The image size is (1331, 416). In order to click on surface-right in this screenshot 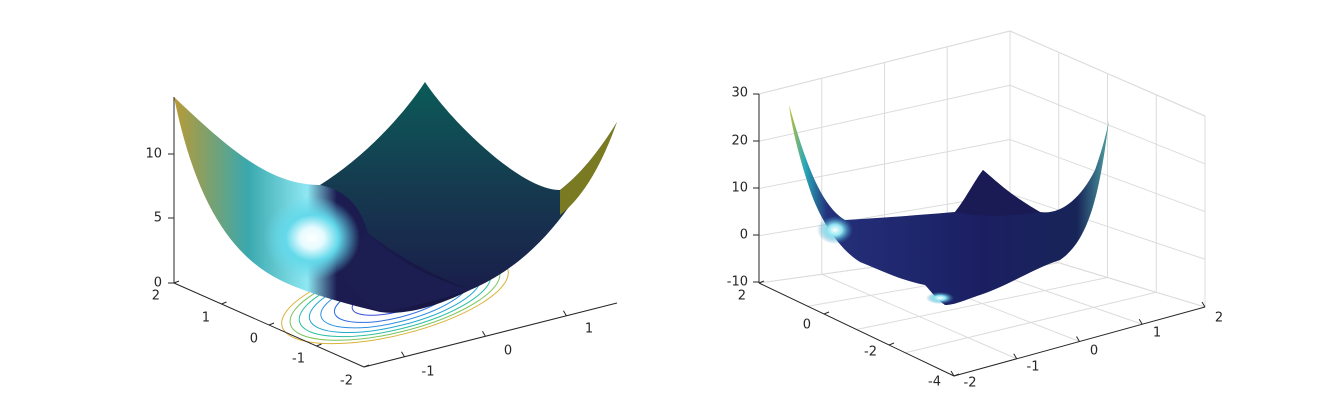, I will do `click(949, 205)`.